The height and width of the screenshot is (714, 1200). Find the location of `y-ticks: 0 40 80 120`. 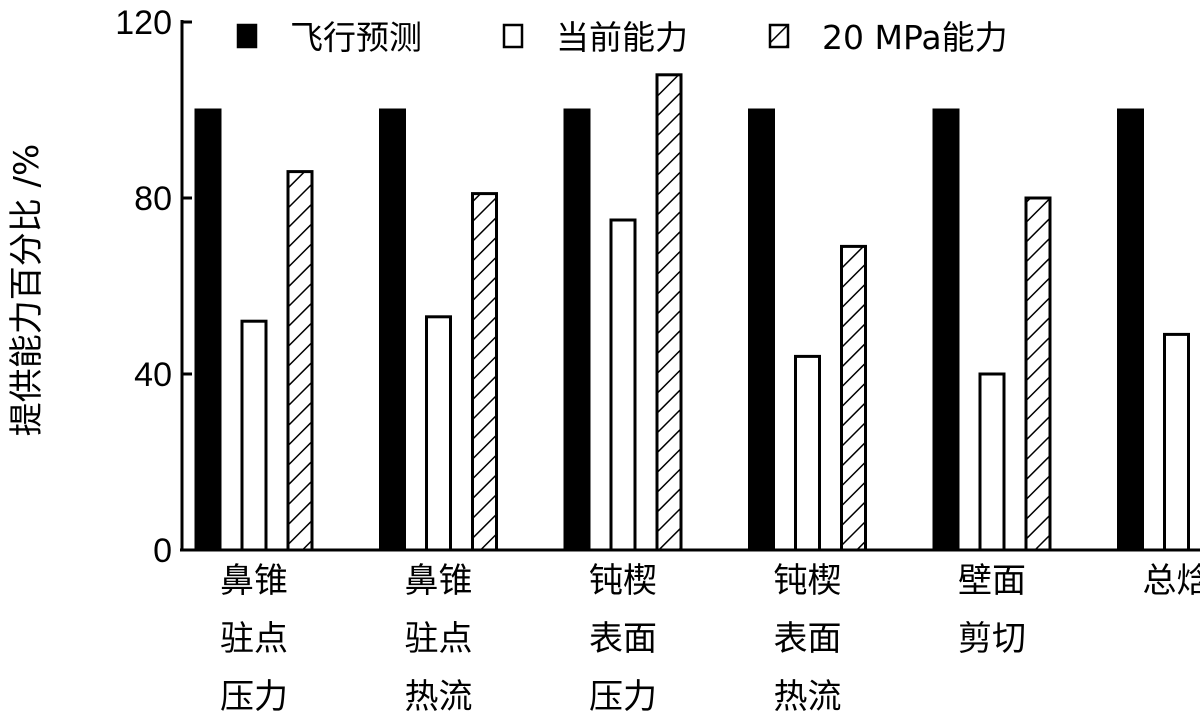

y-ticks: 0 40 80 120 is located at coordinates (153, 287).